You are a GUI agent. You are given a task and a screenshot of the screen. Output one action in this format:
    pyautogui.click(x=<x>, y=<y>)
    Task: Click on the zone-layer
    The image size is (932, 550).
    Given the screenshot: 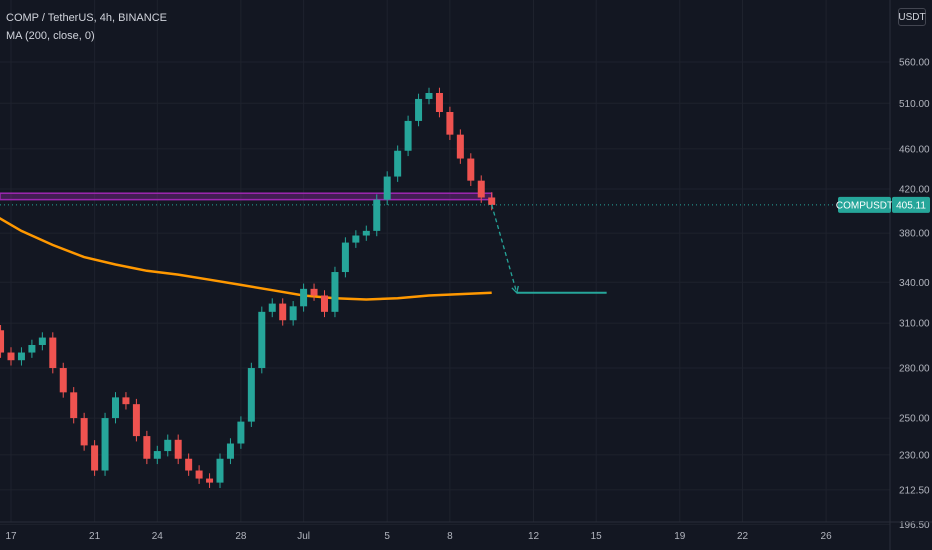 What is the action you would take?
    pyautogui.click(x=246, y=196)
    